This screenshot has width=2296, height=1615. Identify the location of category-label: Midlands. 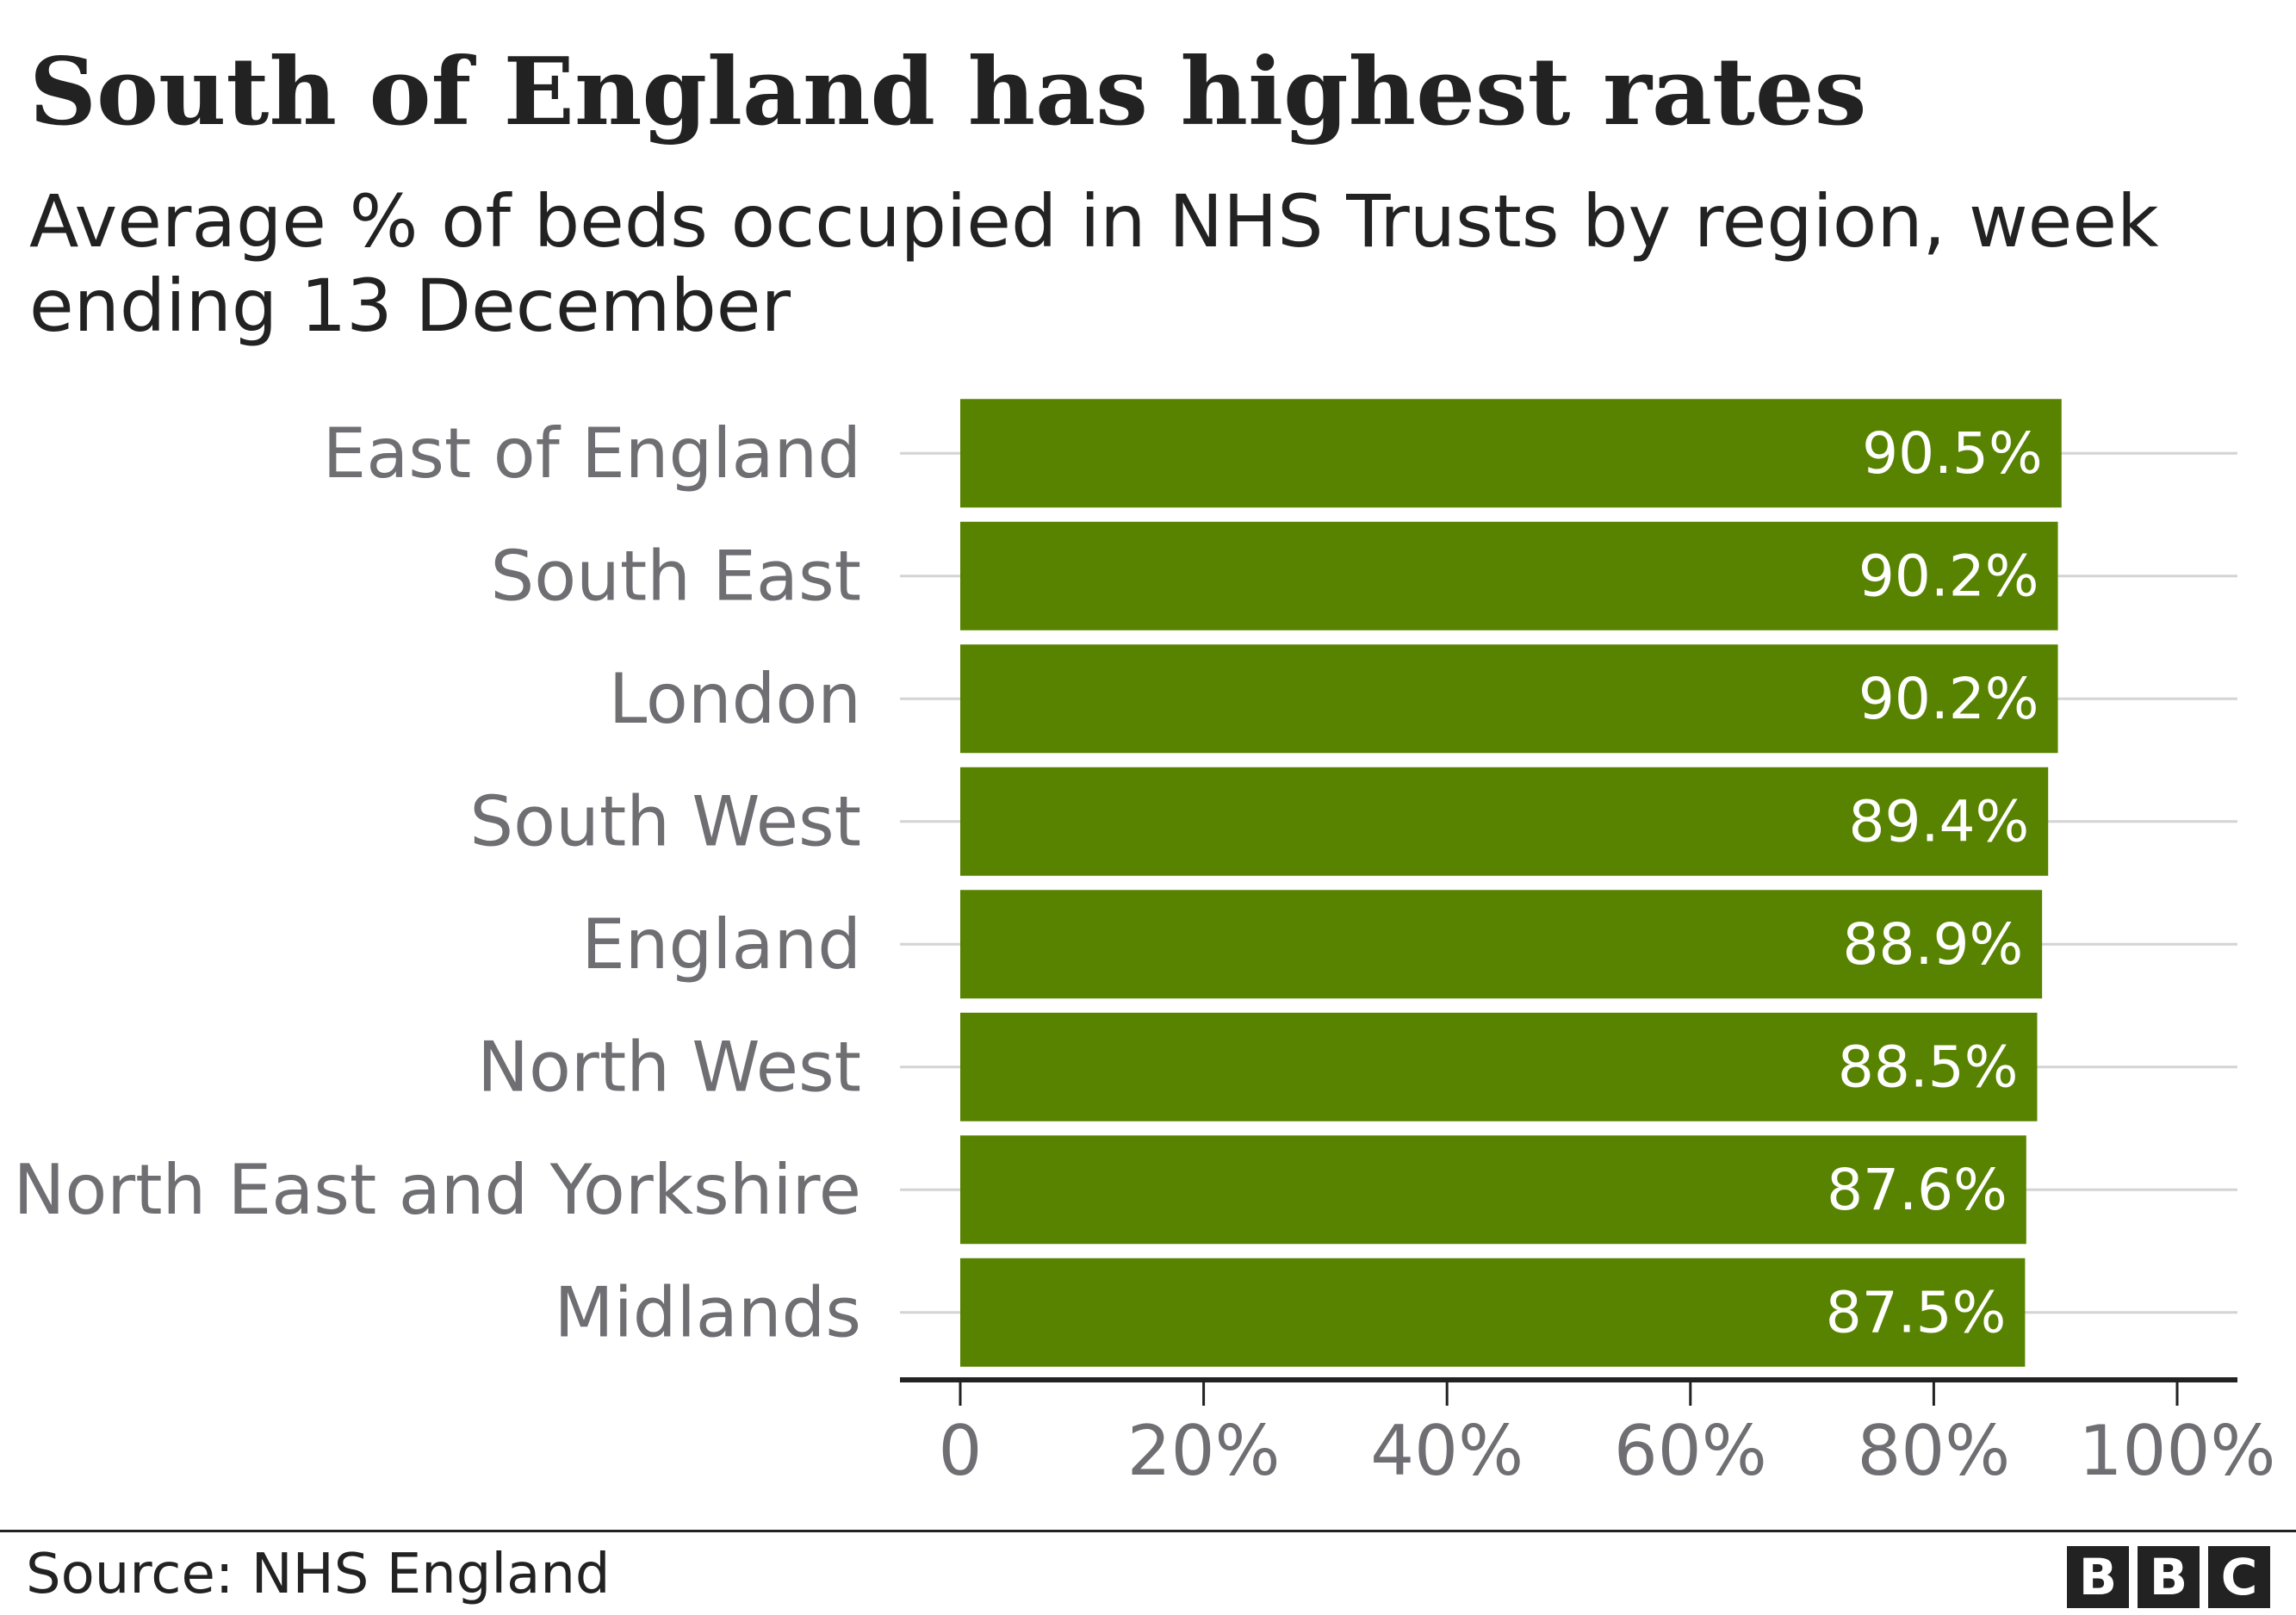
(708, 1312).